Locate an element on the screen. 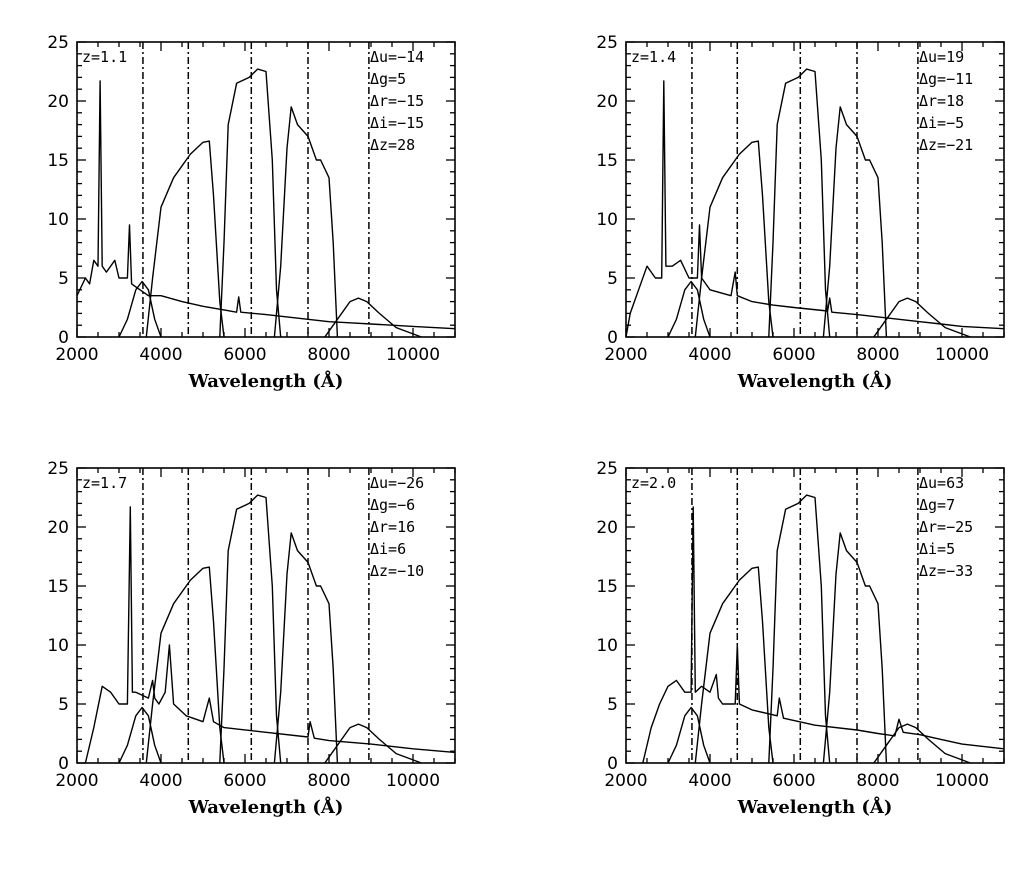 The width and height of the screenshot is (1024, 880). delta-annotation: Δz=−21 is located at coordinates (946, 145).